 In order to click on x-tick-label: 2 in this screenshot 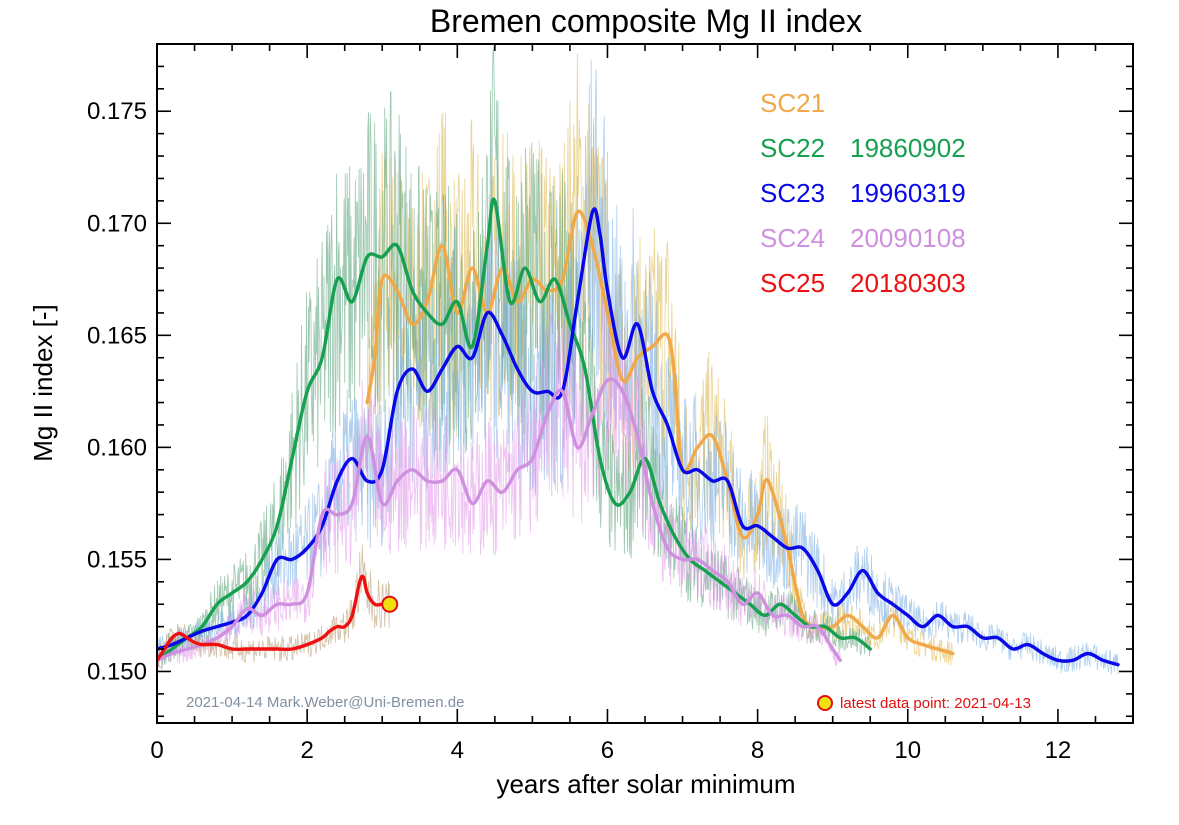, I will do `click(306, 750)`.